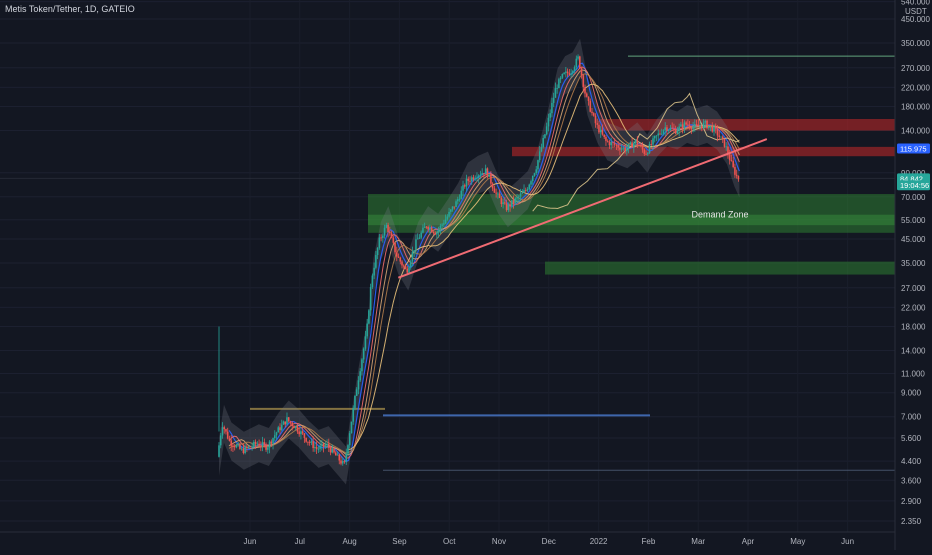 The height and width of the screenshot is (555, 932). I want to click on x-tick-label: Aug, so click(349, 541).